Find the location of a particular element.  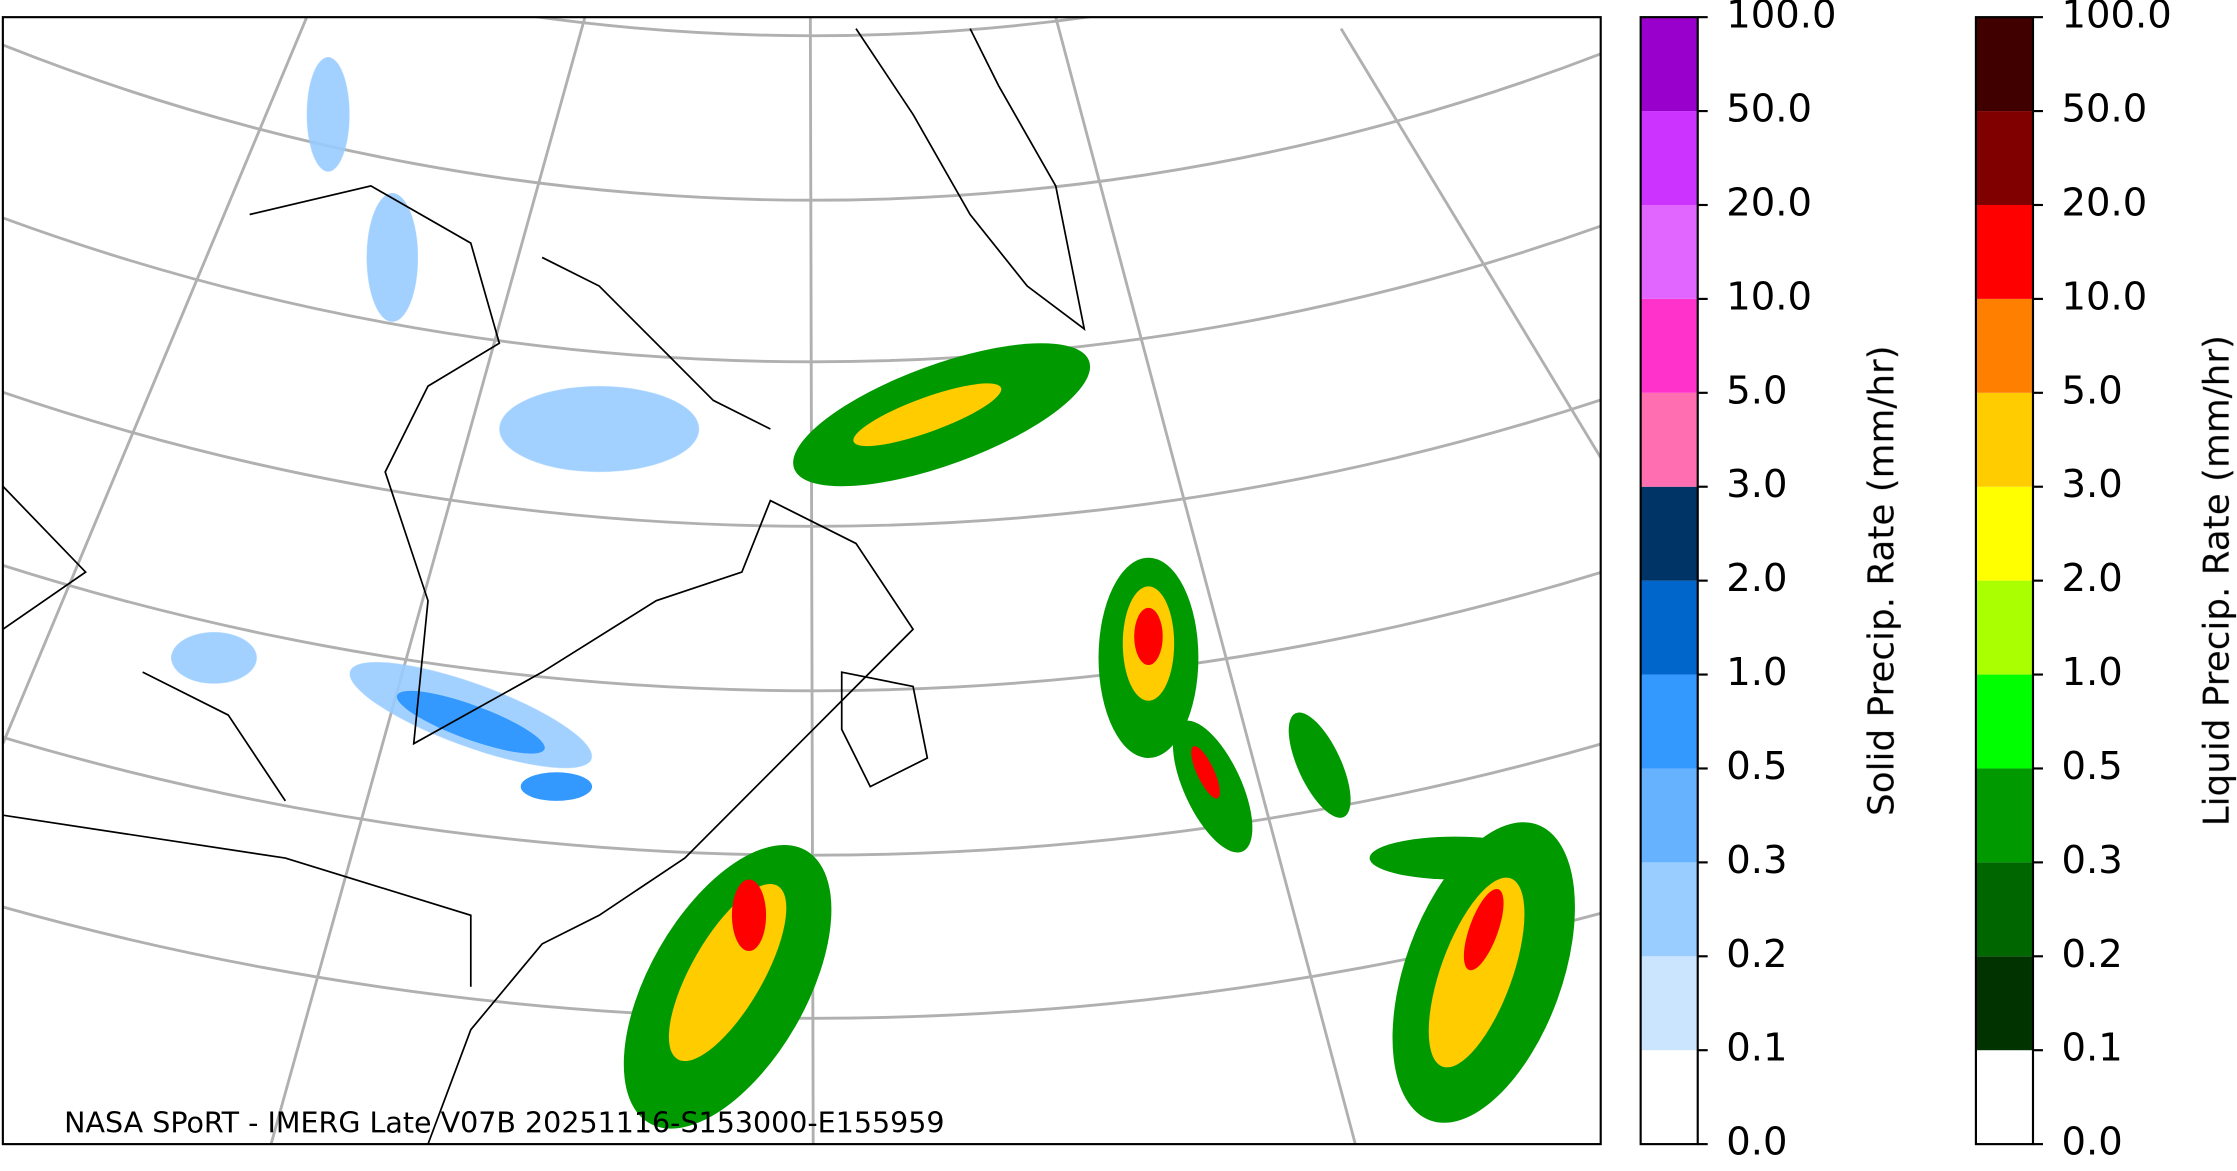

colorbar-label: Liquid Precip. Rate (mm/hr) is located at coordinates (2216, 580).